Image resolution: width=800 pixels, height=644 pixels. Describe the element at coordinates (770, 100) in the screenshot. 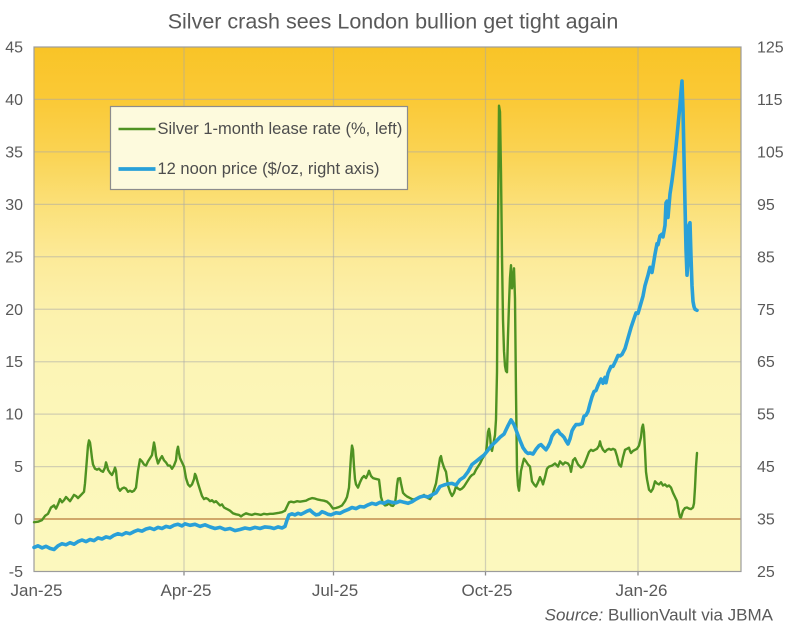

I see `svg-text: 115` at that location.